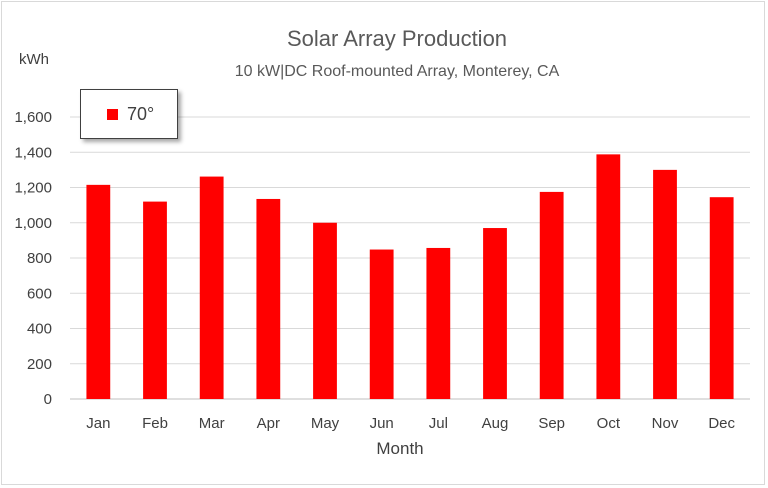  Describe the element at coordinates (155, 423) in the screenshot. I see `x-tick-label-feb: Feb` at that location.